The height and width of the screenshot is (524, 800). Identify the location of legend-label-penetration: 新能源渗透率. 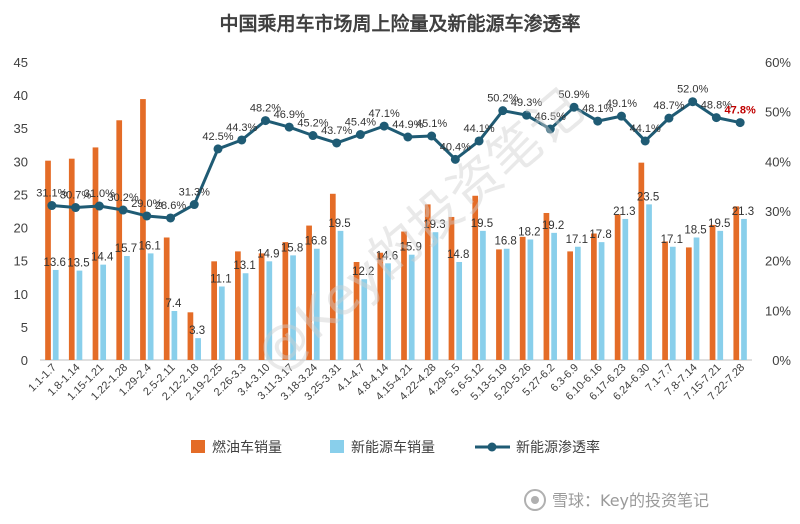
(558, 447).